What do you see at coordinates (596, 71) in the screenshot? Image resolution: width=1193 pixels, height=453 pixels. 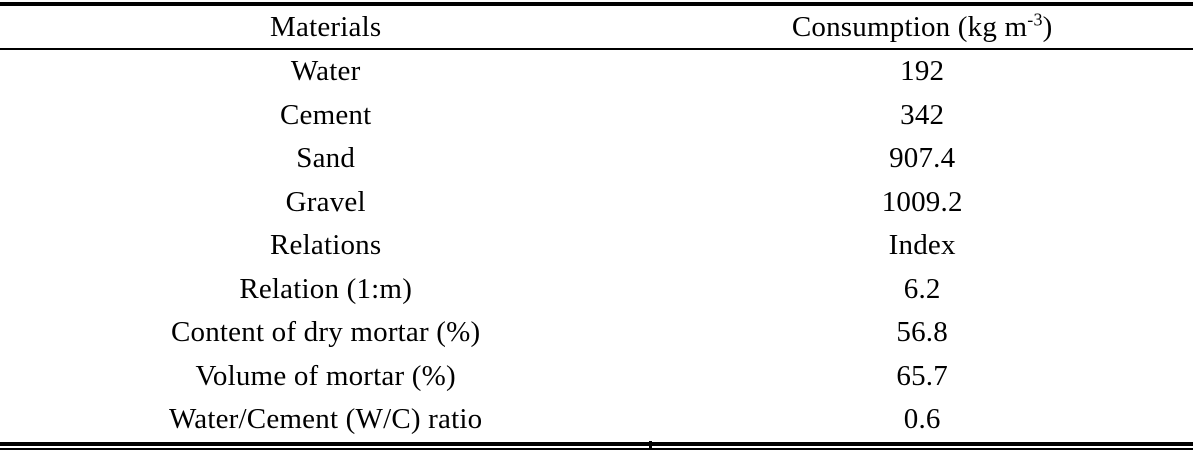 I see `table-row: Water 192` at bounding box center [596, 71].